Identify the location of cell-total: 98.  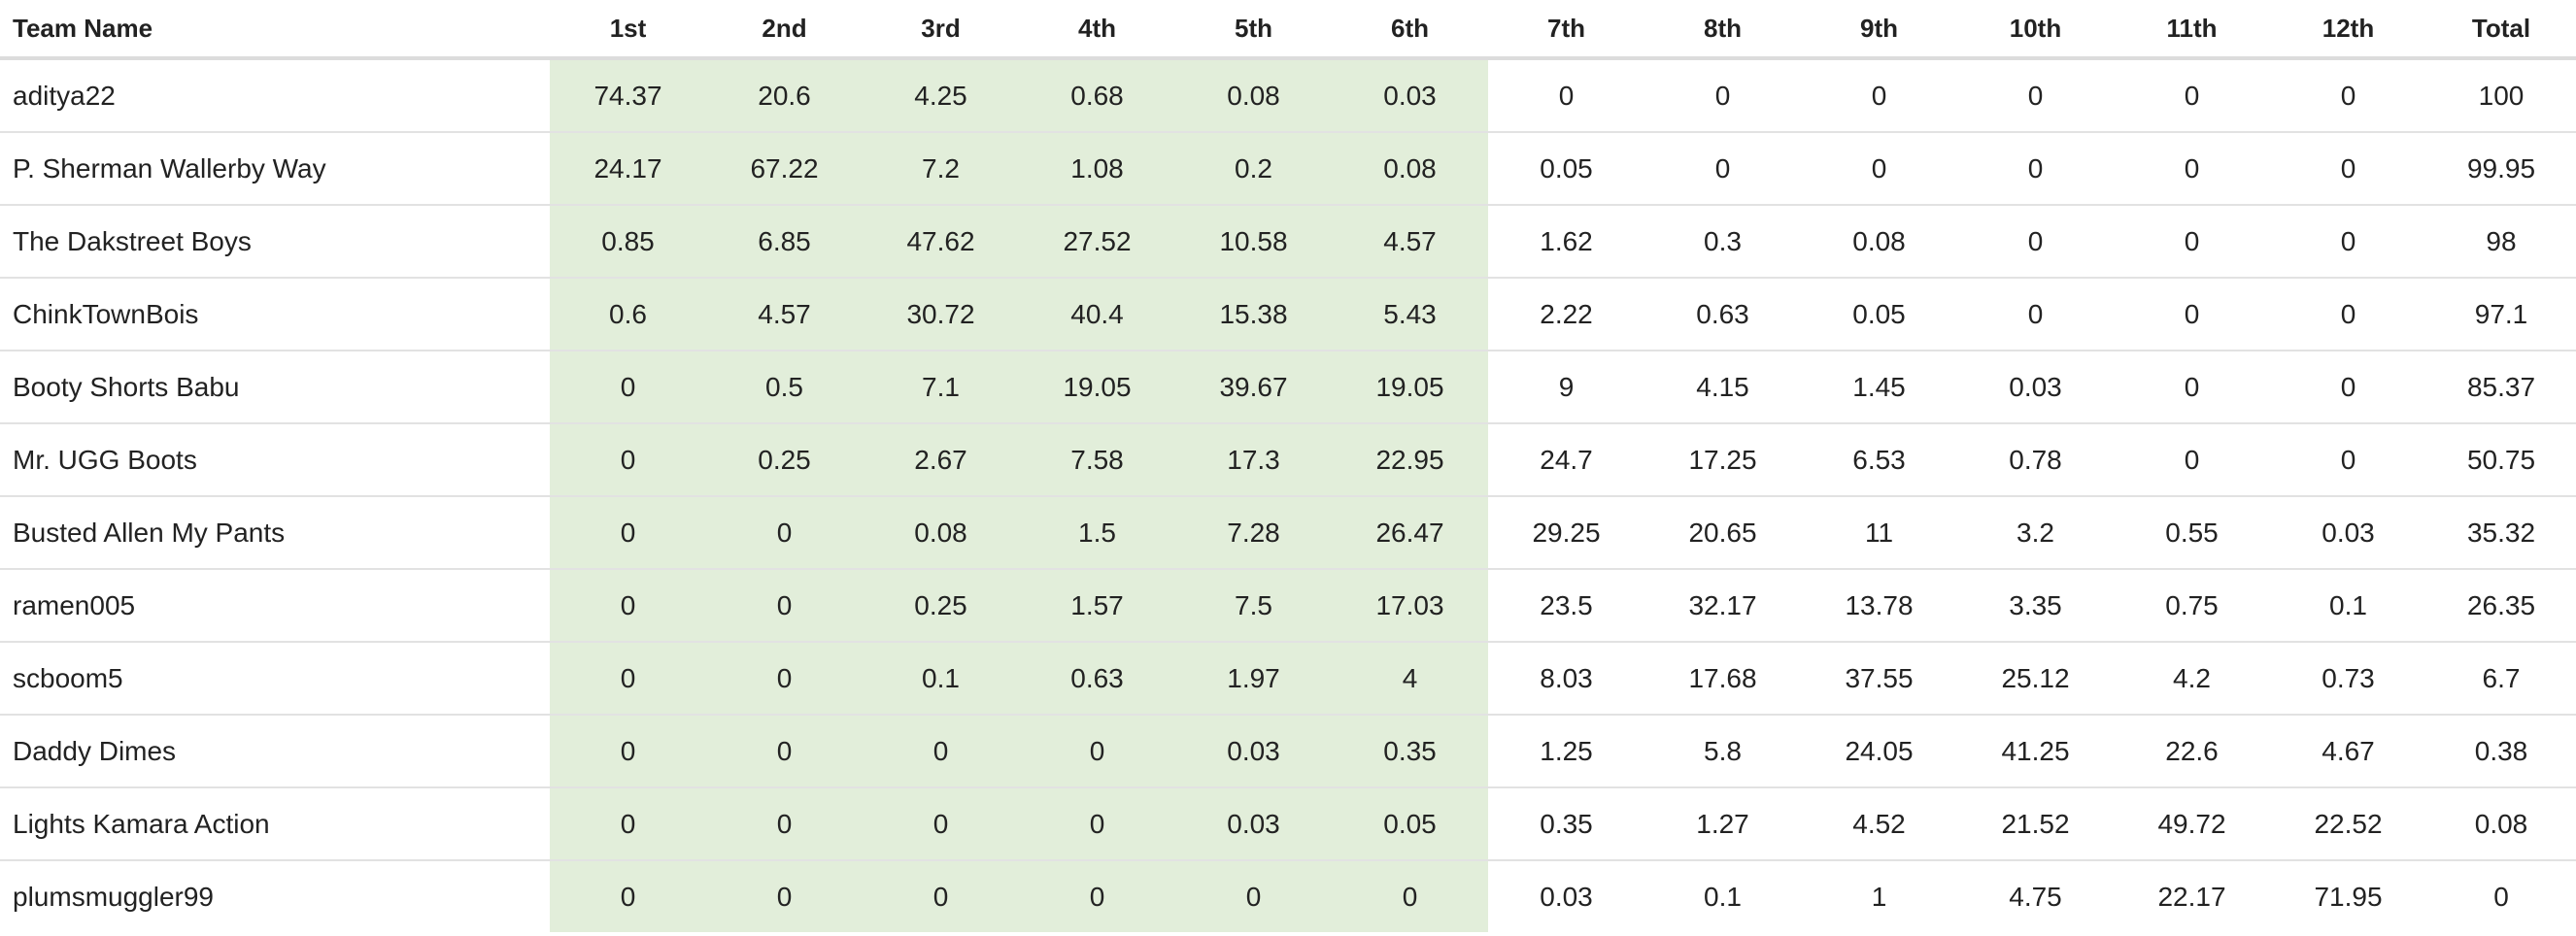
(2501, 241).